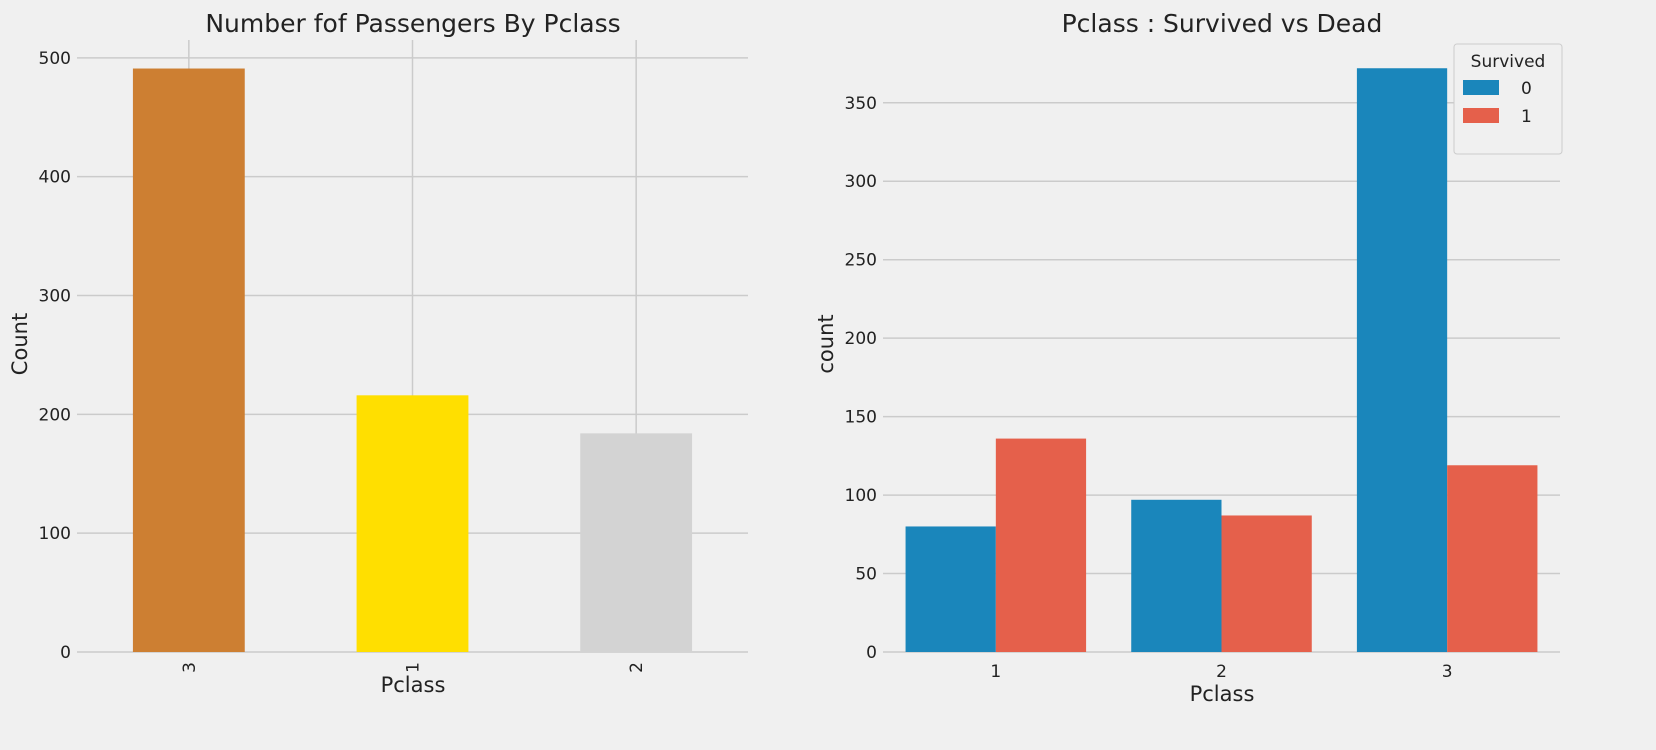 The image size is (1656, 750). I want to click on left-y-tick-label: 200, so click(55, 415).